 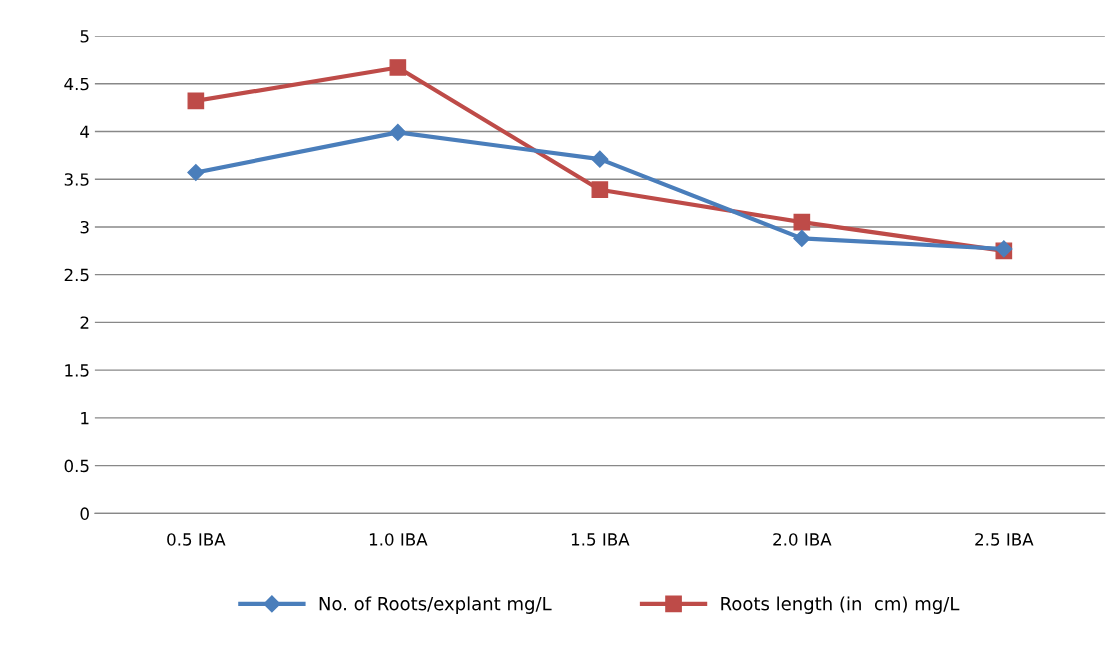 What do you see at coordinates (77, 370) in the screenshot?
I see `y-tick-label: 1.5` at bounding box center [77, 370].